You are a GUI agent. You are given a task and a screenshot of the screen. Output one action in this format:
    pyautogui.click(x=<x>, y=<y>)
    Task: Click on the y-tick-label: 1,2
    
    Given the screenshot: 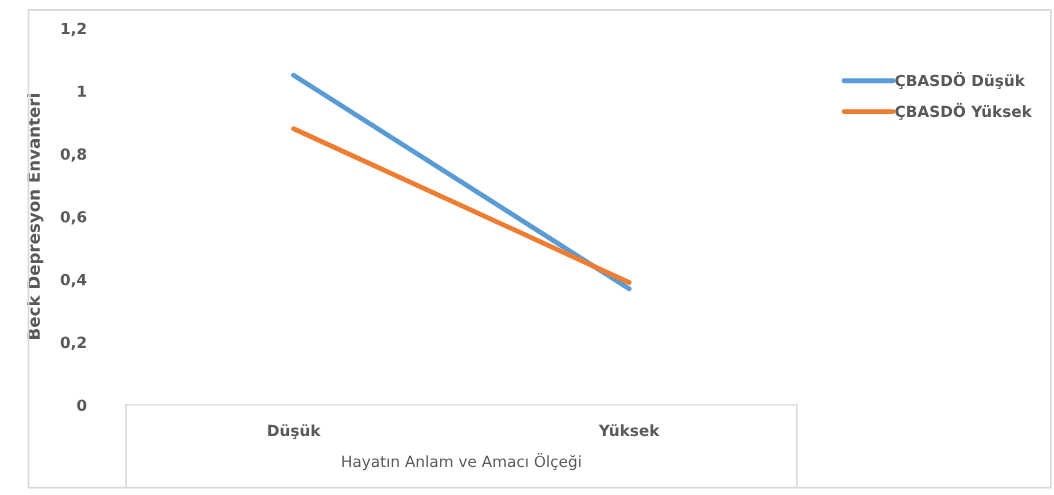 What is the action you would take?
    pyautogui.click(x=73, y=29)
    